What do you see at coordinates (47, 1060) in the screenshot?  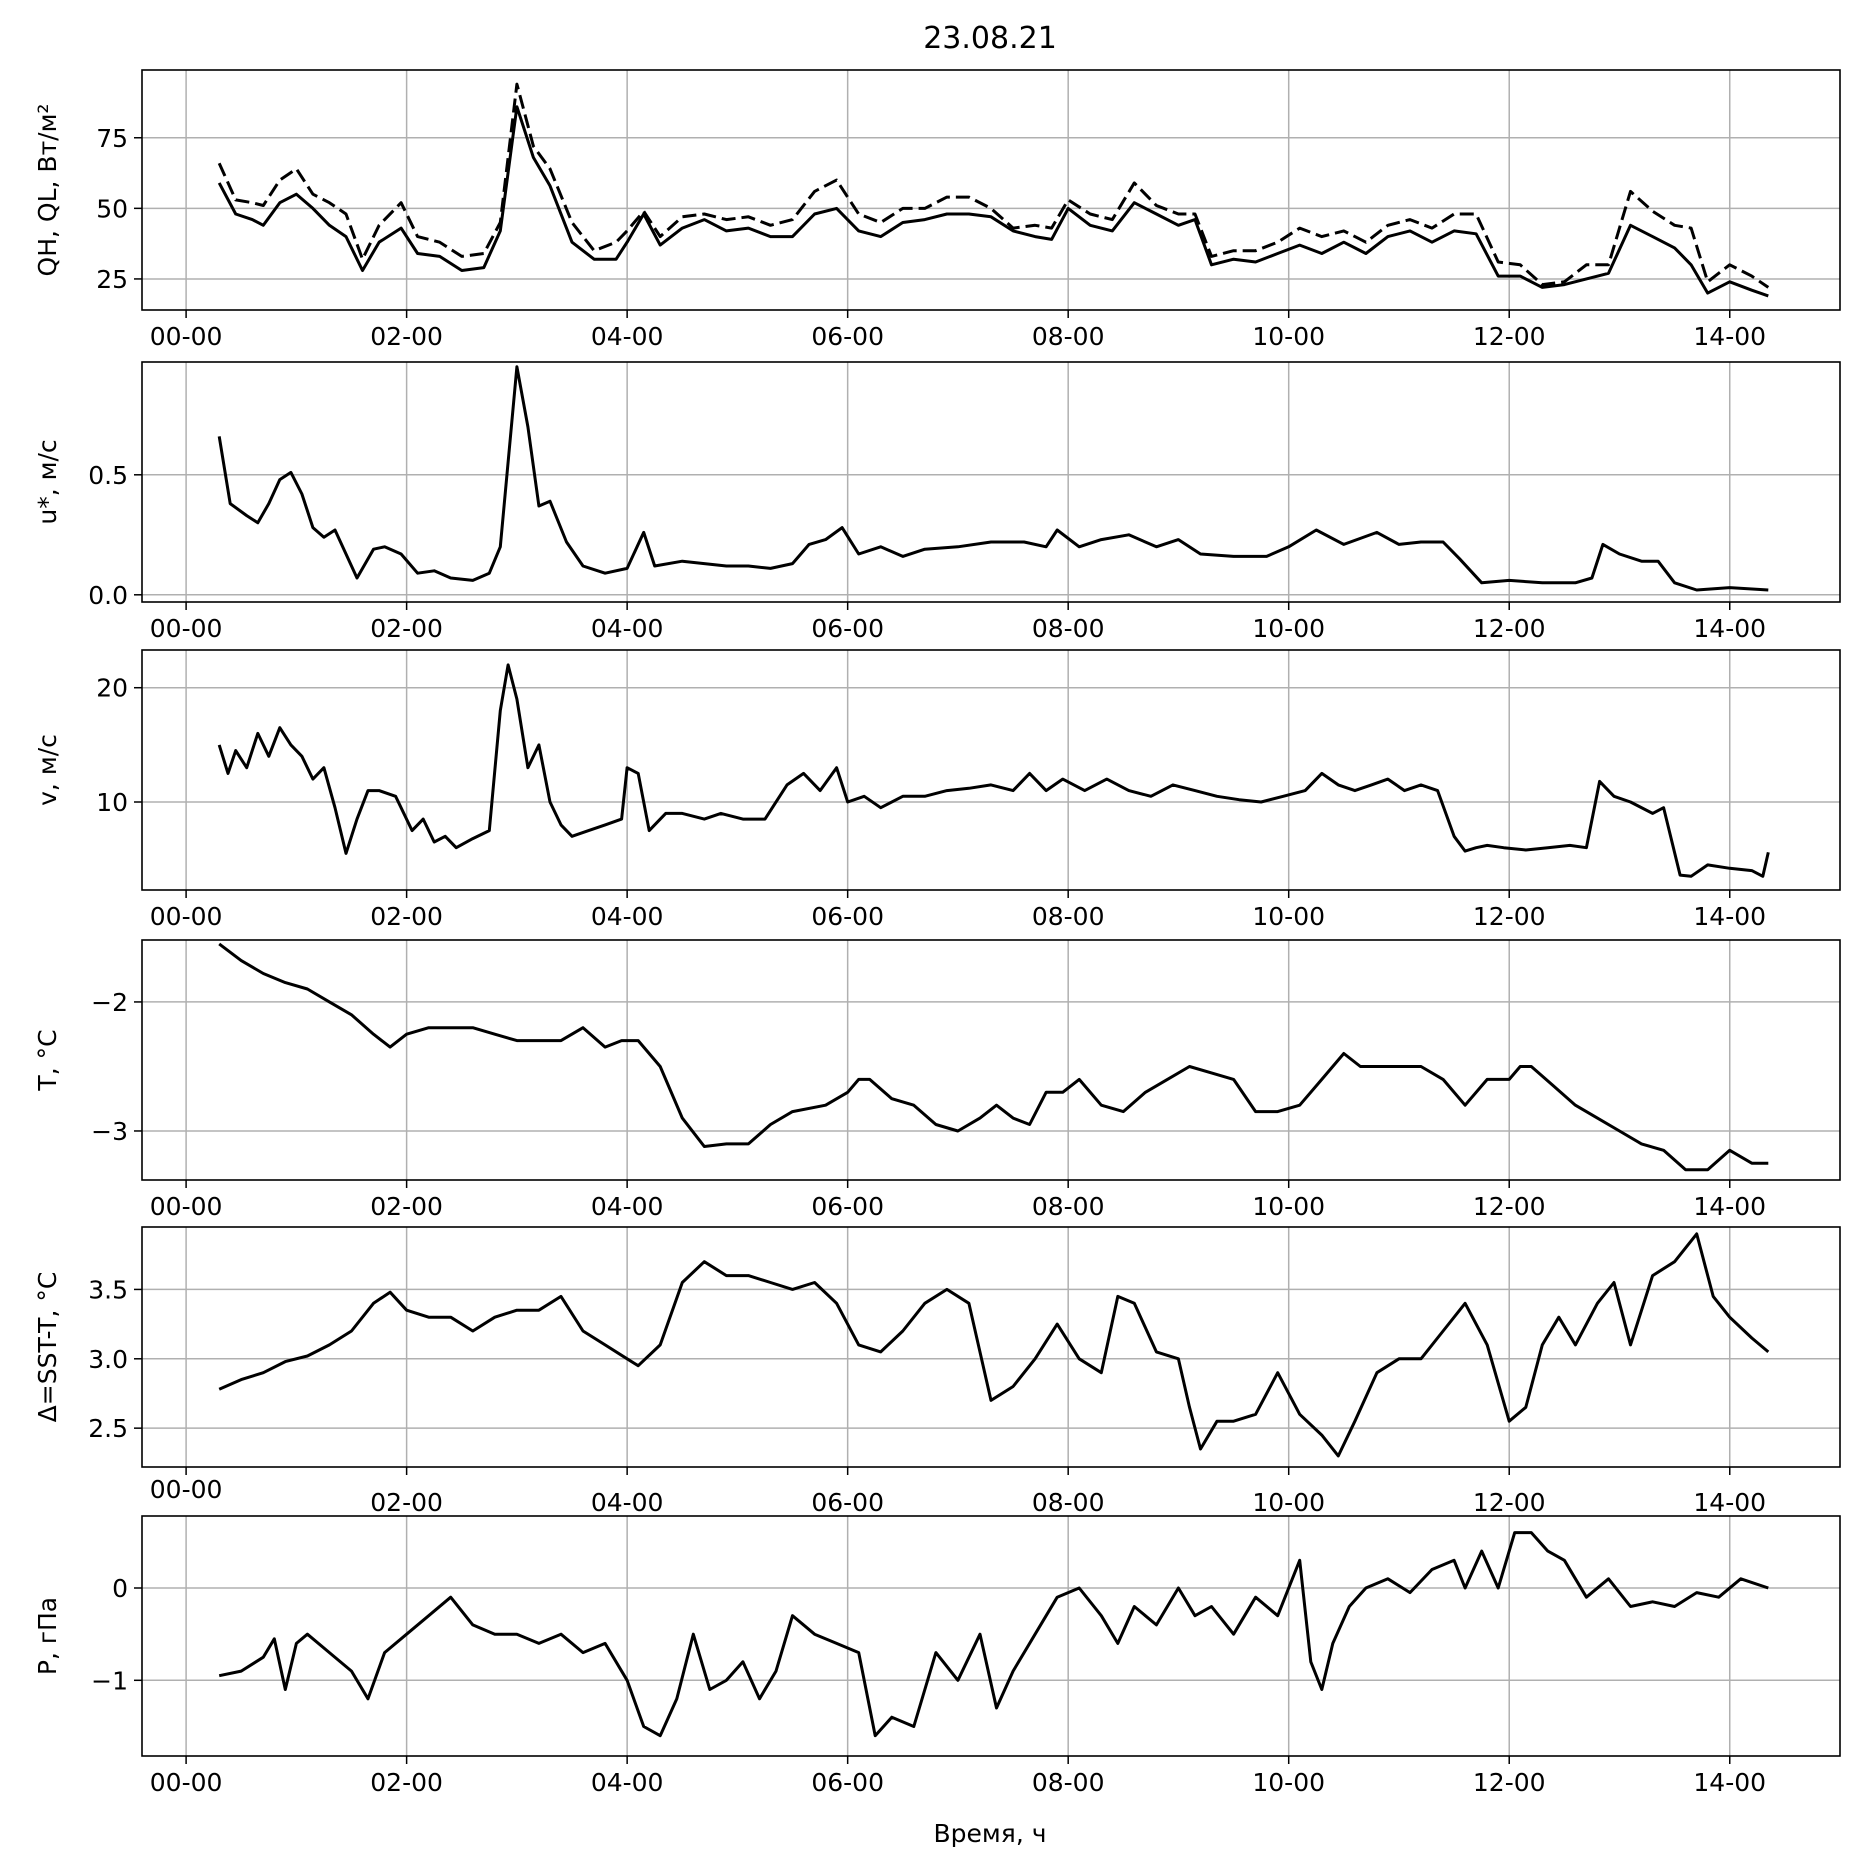 I see `y-axis-label: T, °C` at bounding box center [47, 1060].